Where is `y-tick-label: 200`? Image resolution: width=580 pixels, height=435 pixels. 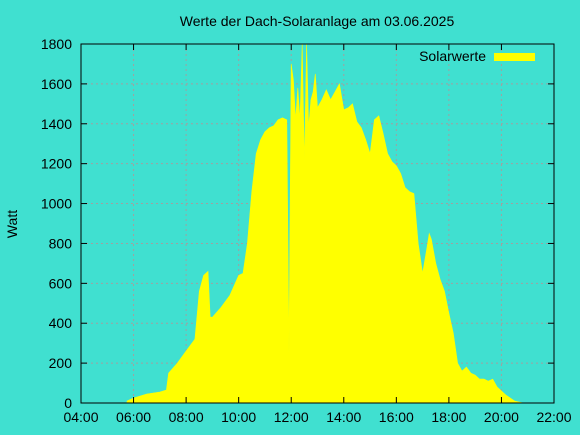
y-tick-label: 200 is located at coordinates (61, 363).